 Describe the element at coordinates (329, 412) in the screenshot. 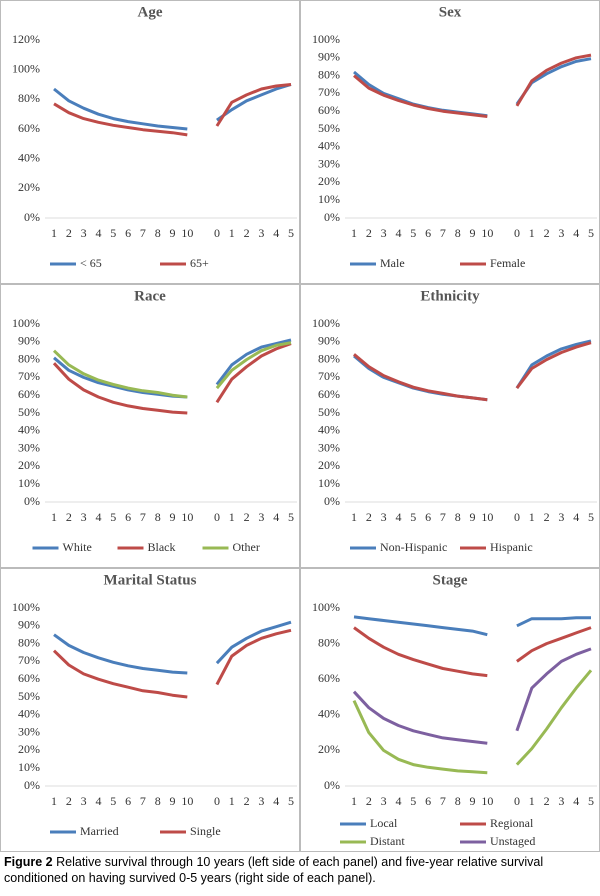

I see `y-tick-label: 50%` at that location.